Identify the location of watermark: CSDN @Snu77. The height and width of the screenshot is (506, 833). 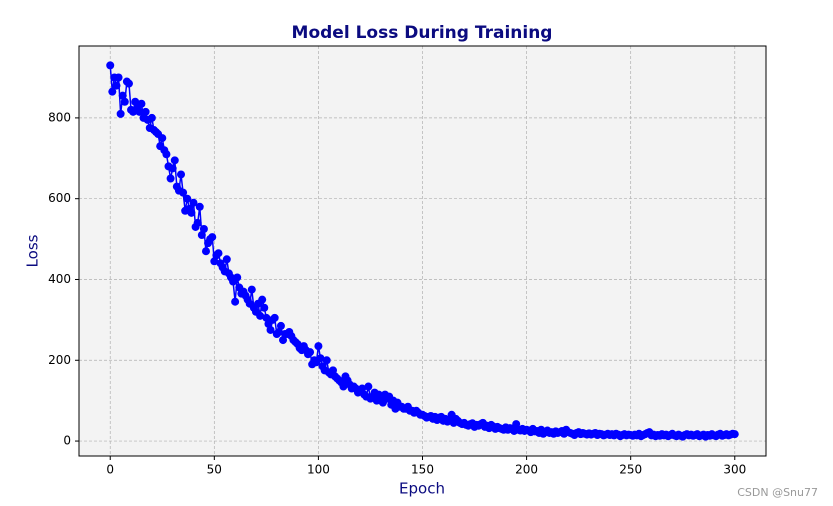
(777, 492).